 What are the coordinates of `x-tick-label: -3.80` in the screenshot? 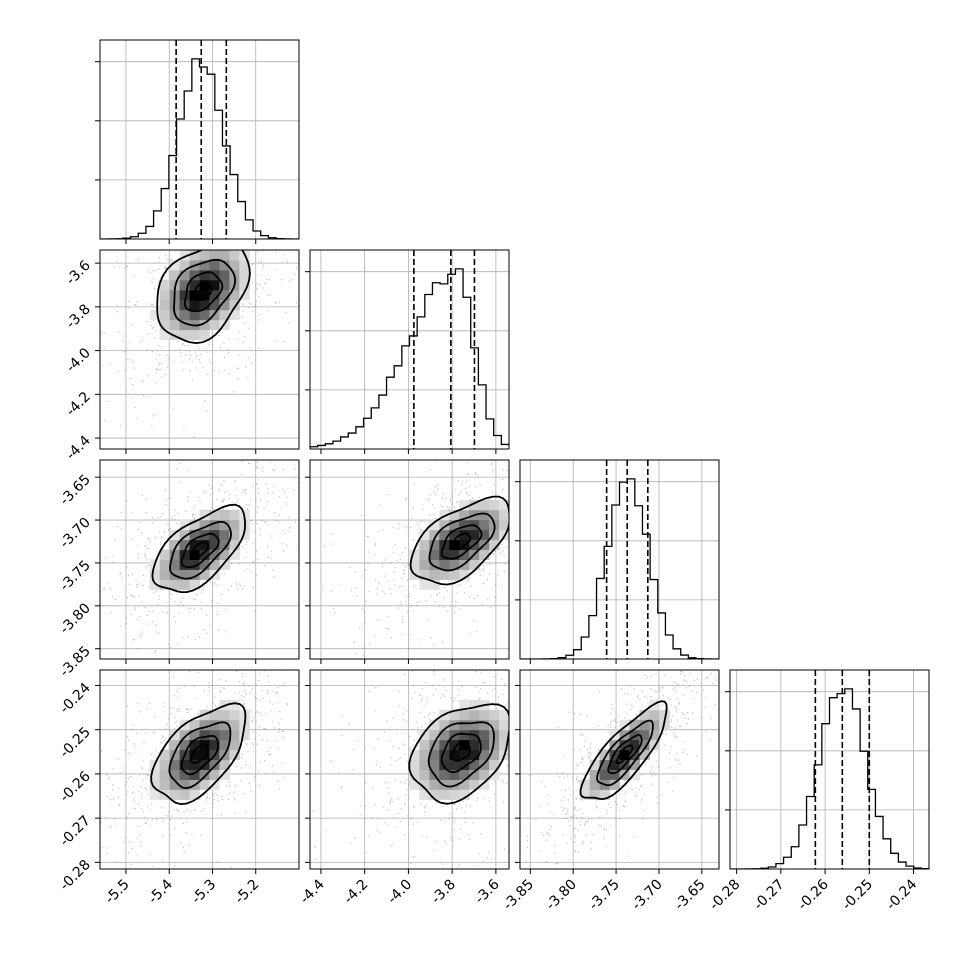 It's located at (561, 895).